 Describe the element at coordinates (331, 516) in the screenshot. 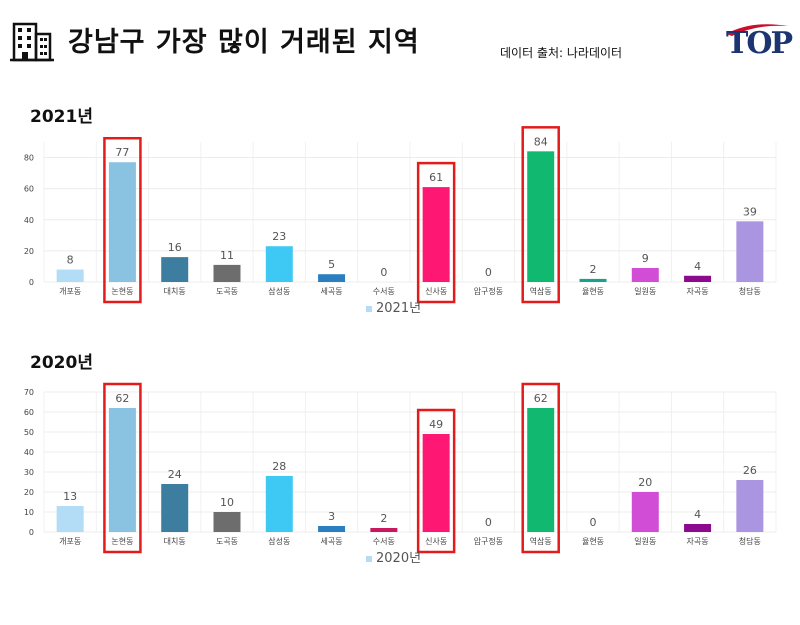

I see `data-label: 3` at that location.